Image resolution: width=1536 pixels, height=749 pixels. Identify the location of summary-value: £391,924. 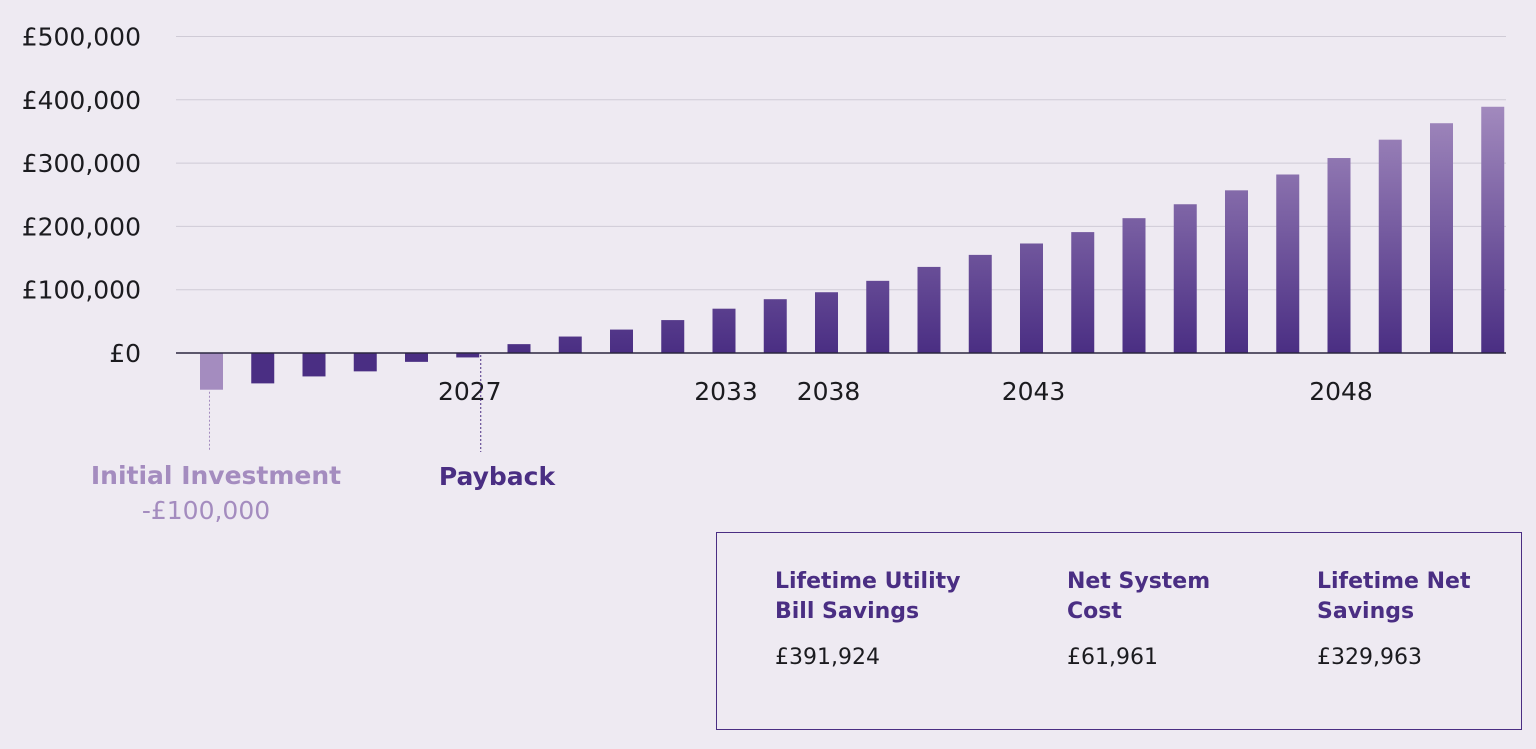
(827, 657).